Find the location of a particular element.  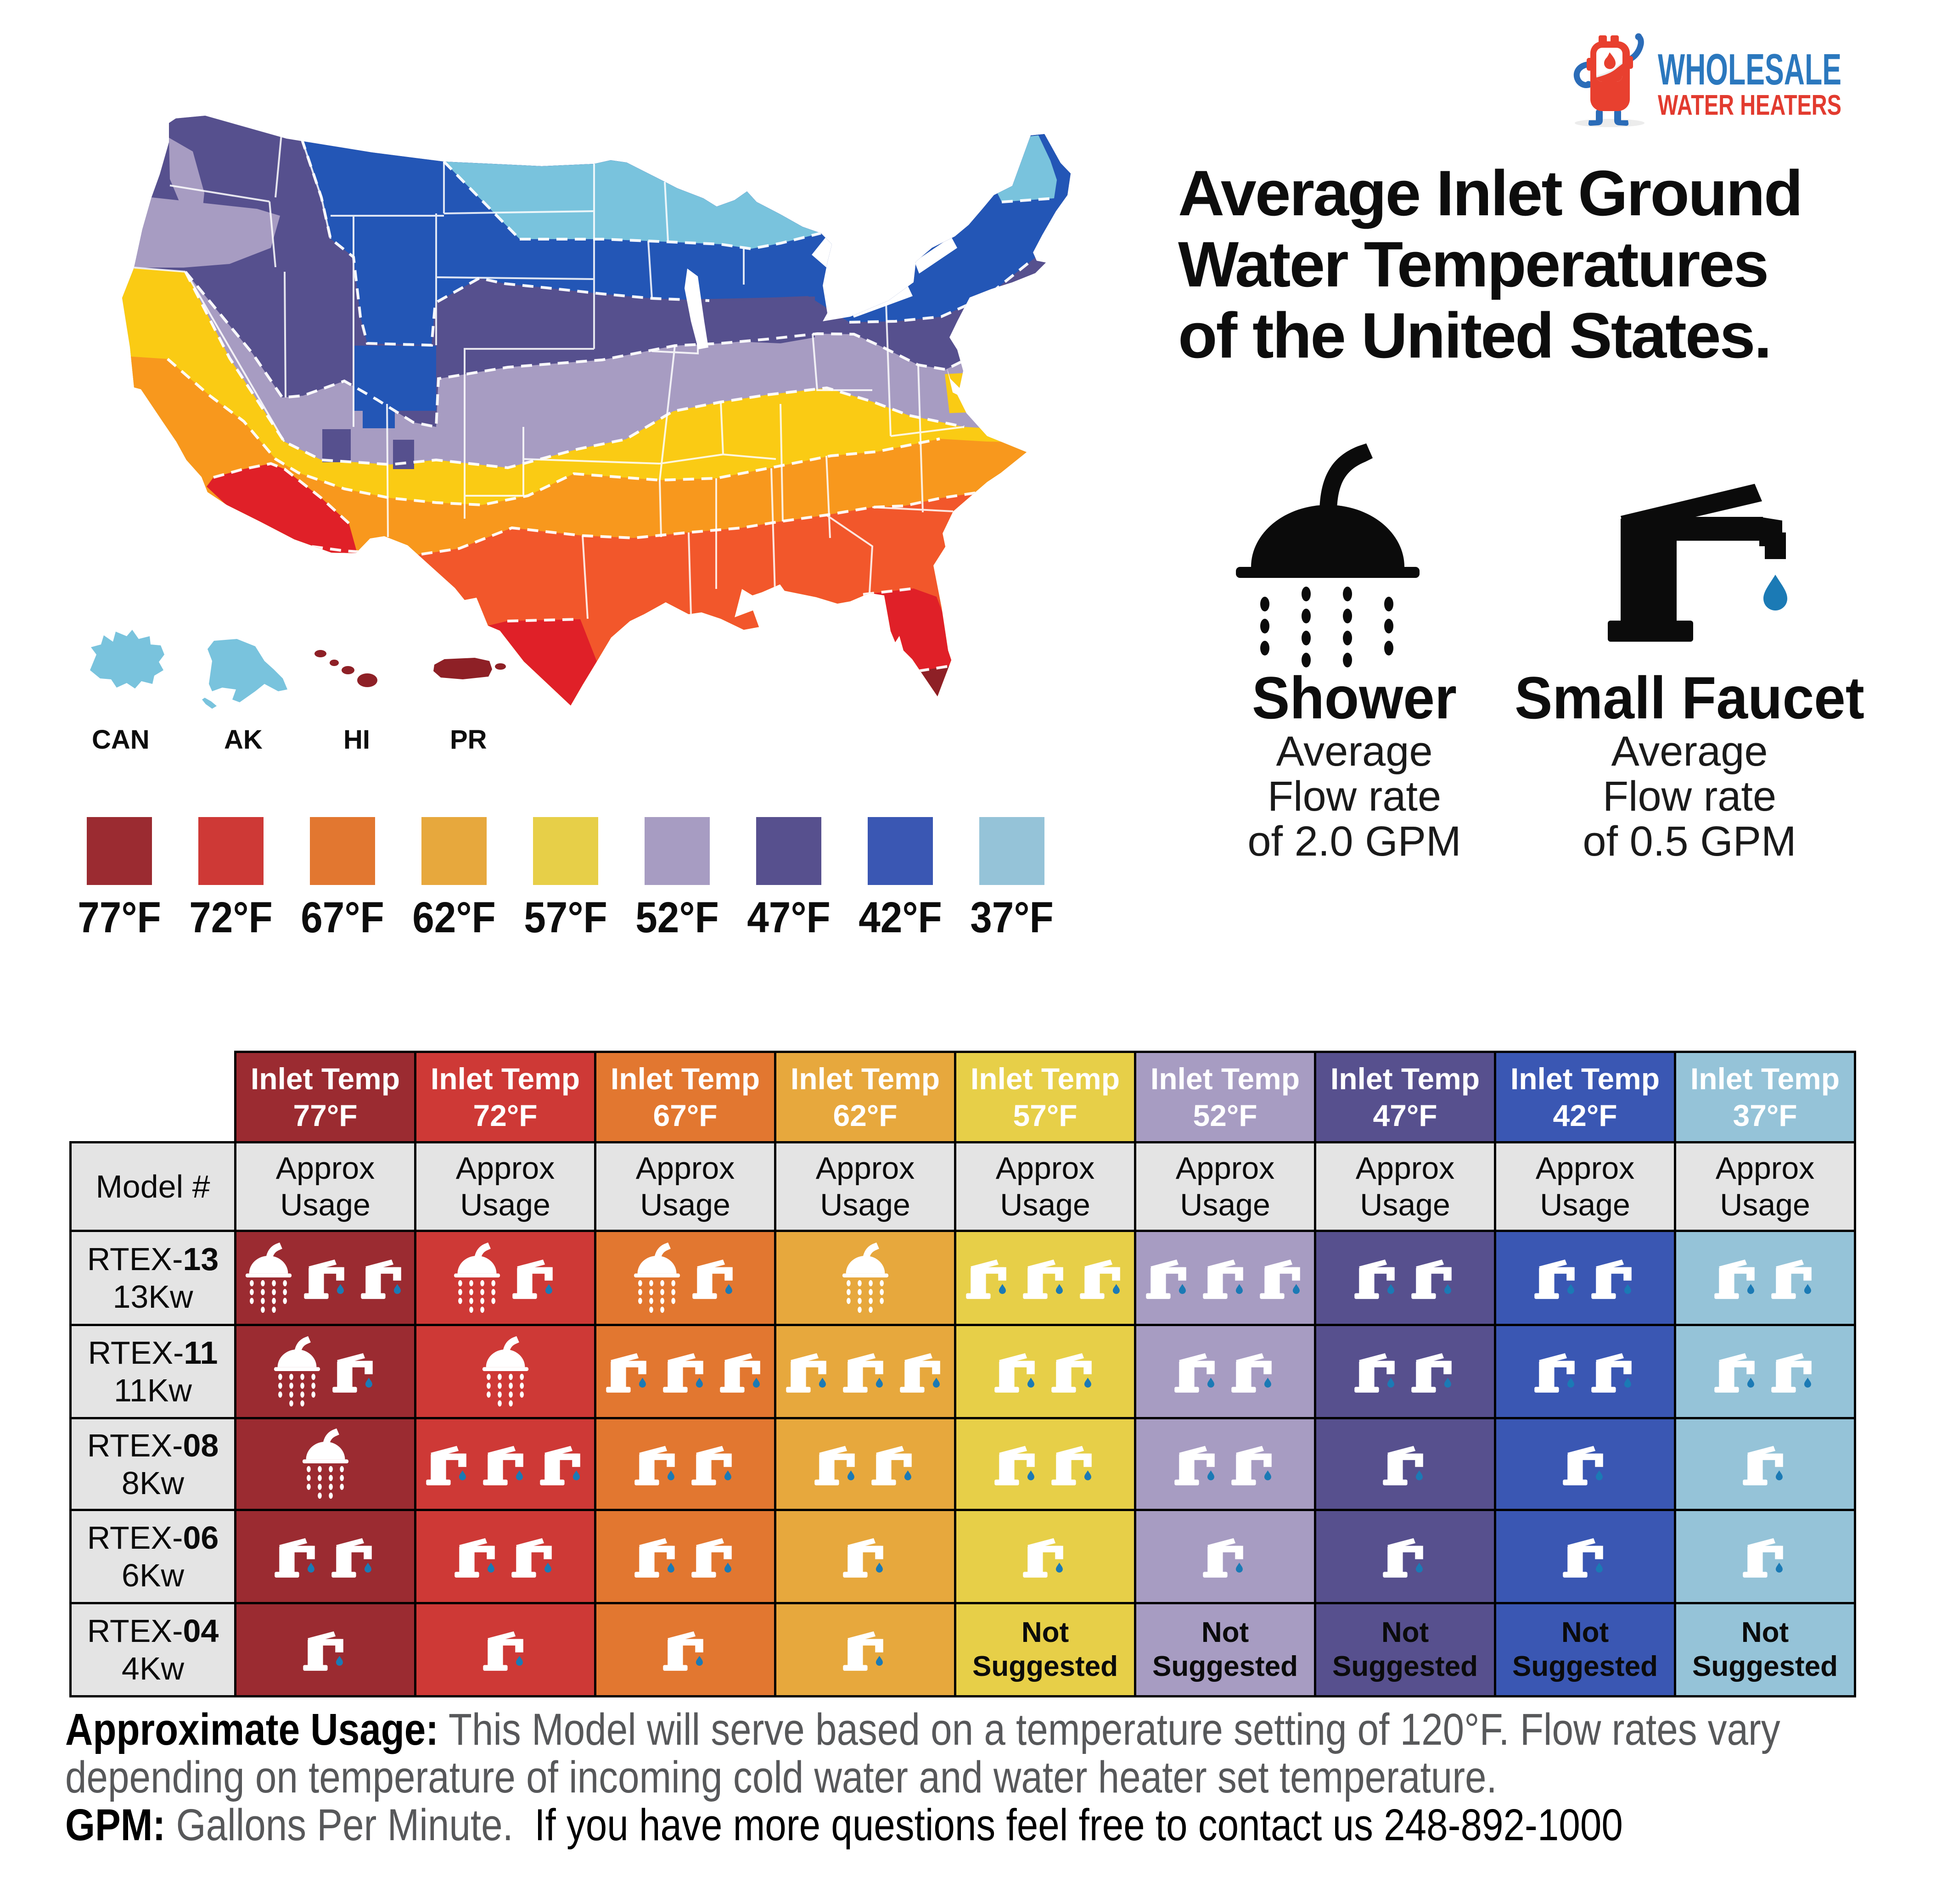

svg-text: WATER HEATERS is located at coordinates (1750, 105).